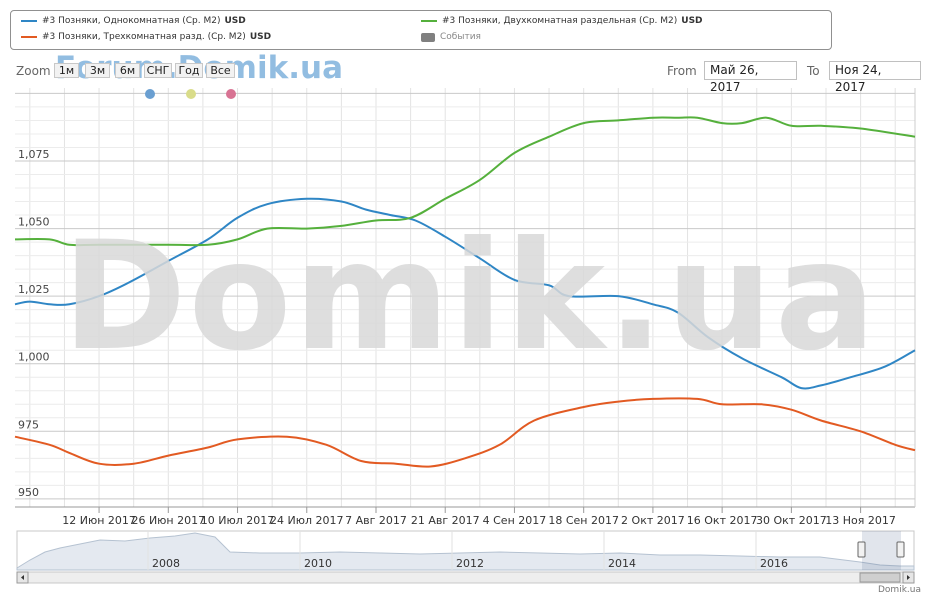 The image size is (931, 600). I want to click on navigator-handle-left, so click(861, 549).